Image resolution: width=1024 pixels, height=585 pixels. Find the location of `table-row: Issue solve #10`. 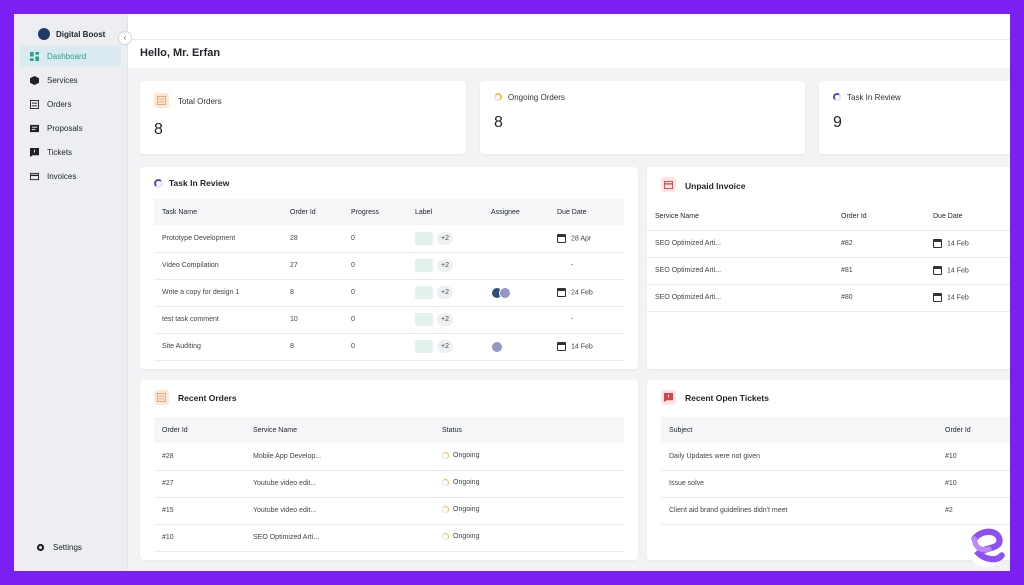

table-row: Issue solve #10 is located at coordinates (835, 484).